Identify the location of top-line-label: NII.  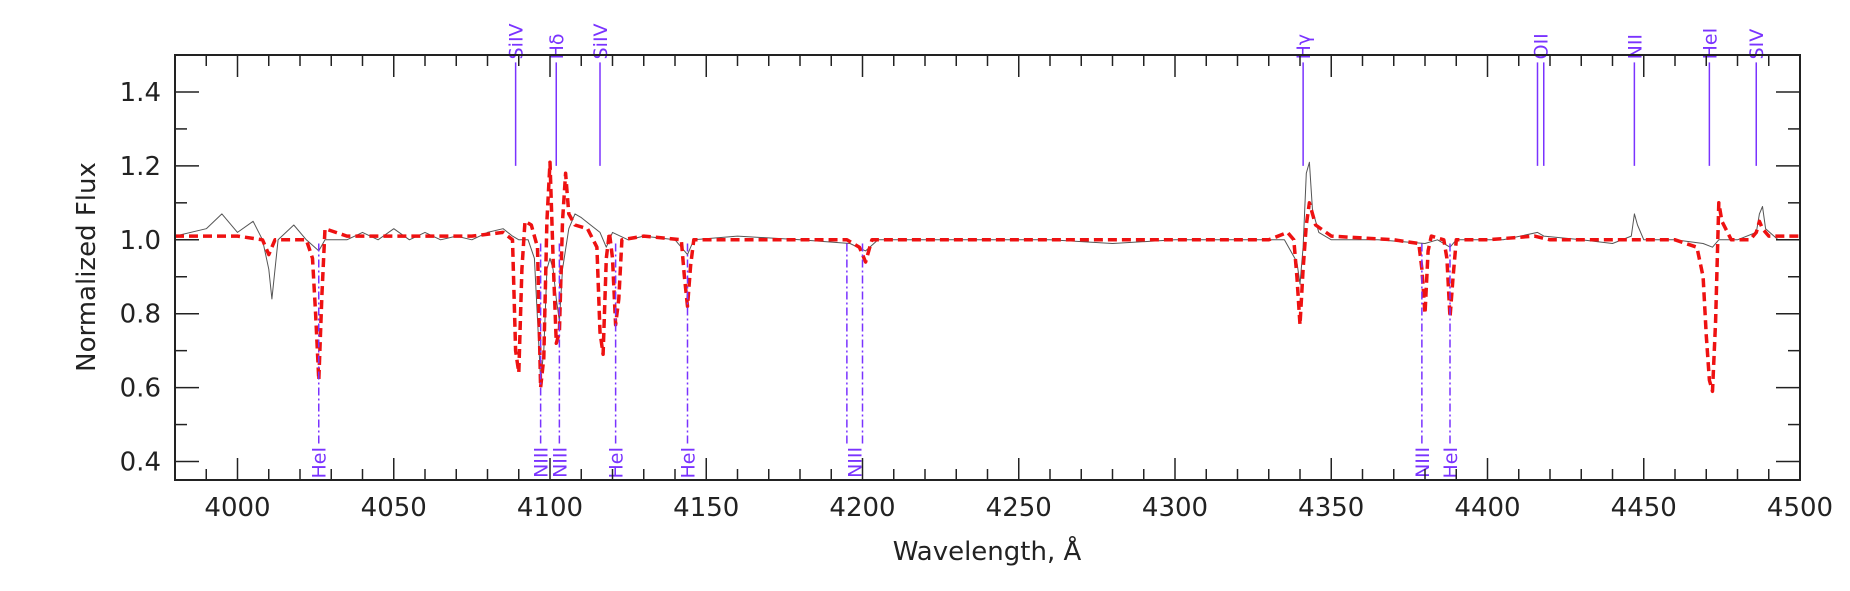
(1635, 46).